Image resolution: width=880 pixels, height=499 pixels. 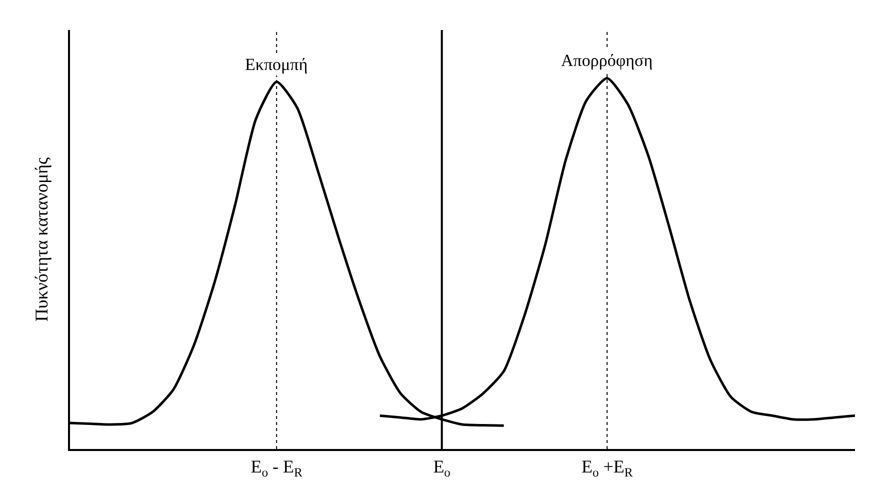 I want to click on x-tick-label: E$_{o}$ - E$_{R}$, so click(x=277, y=468).